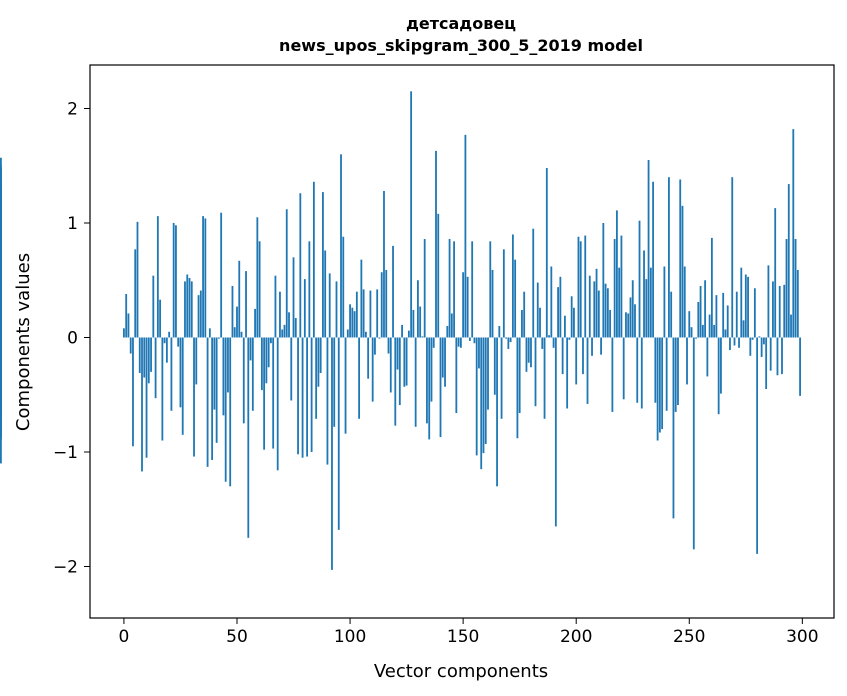 The height and width of the screenshot is (696, 847). I want to click on x-axis-label: Vector components, so click(461, 671).